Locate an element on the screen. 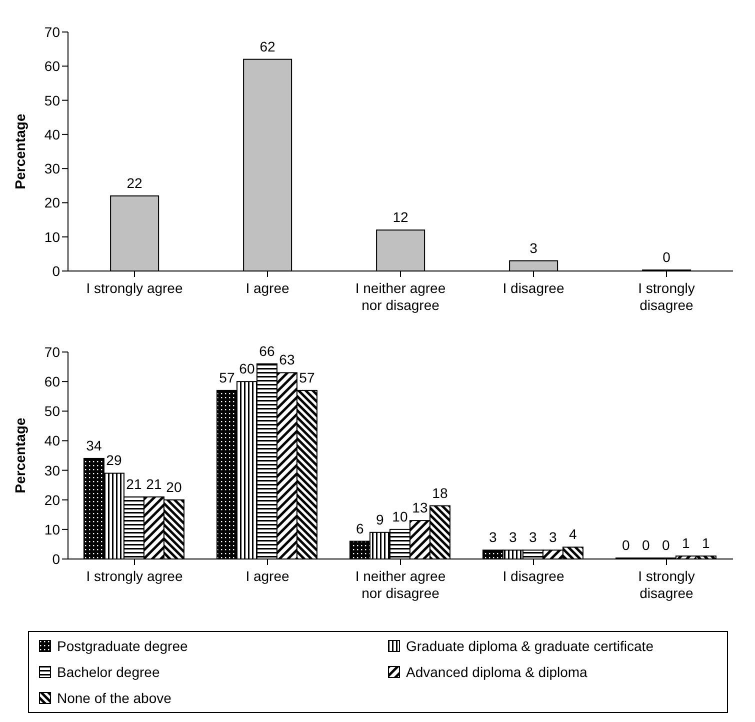  data-label: 34 is located at coordinates (94, 445).